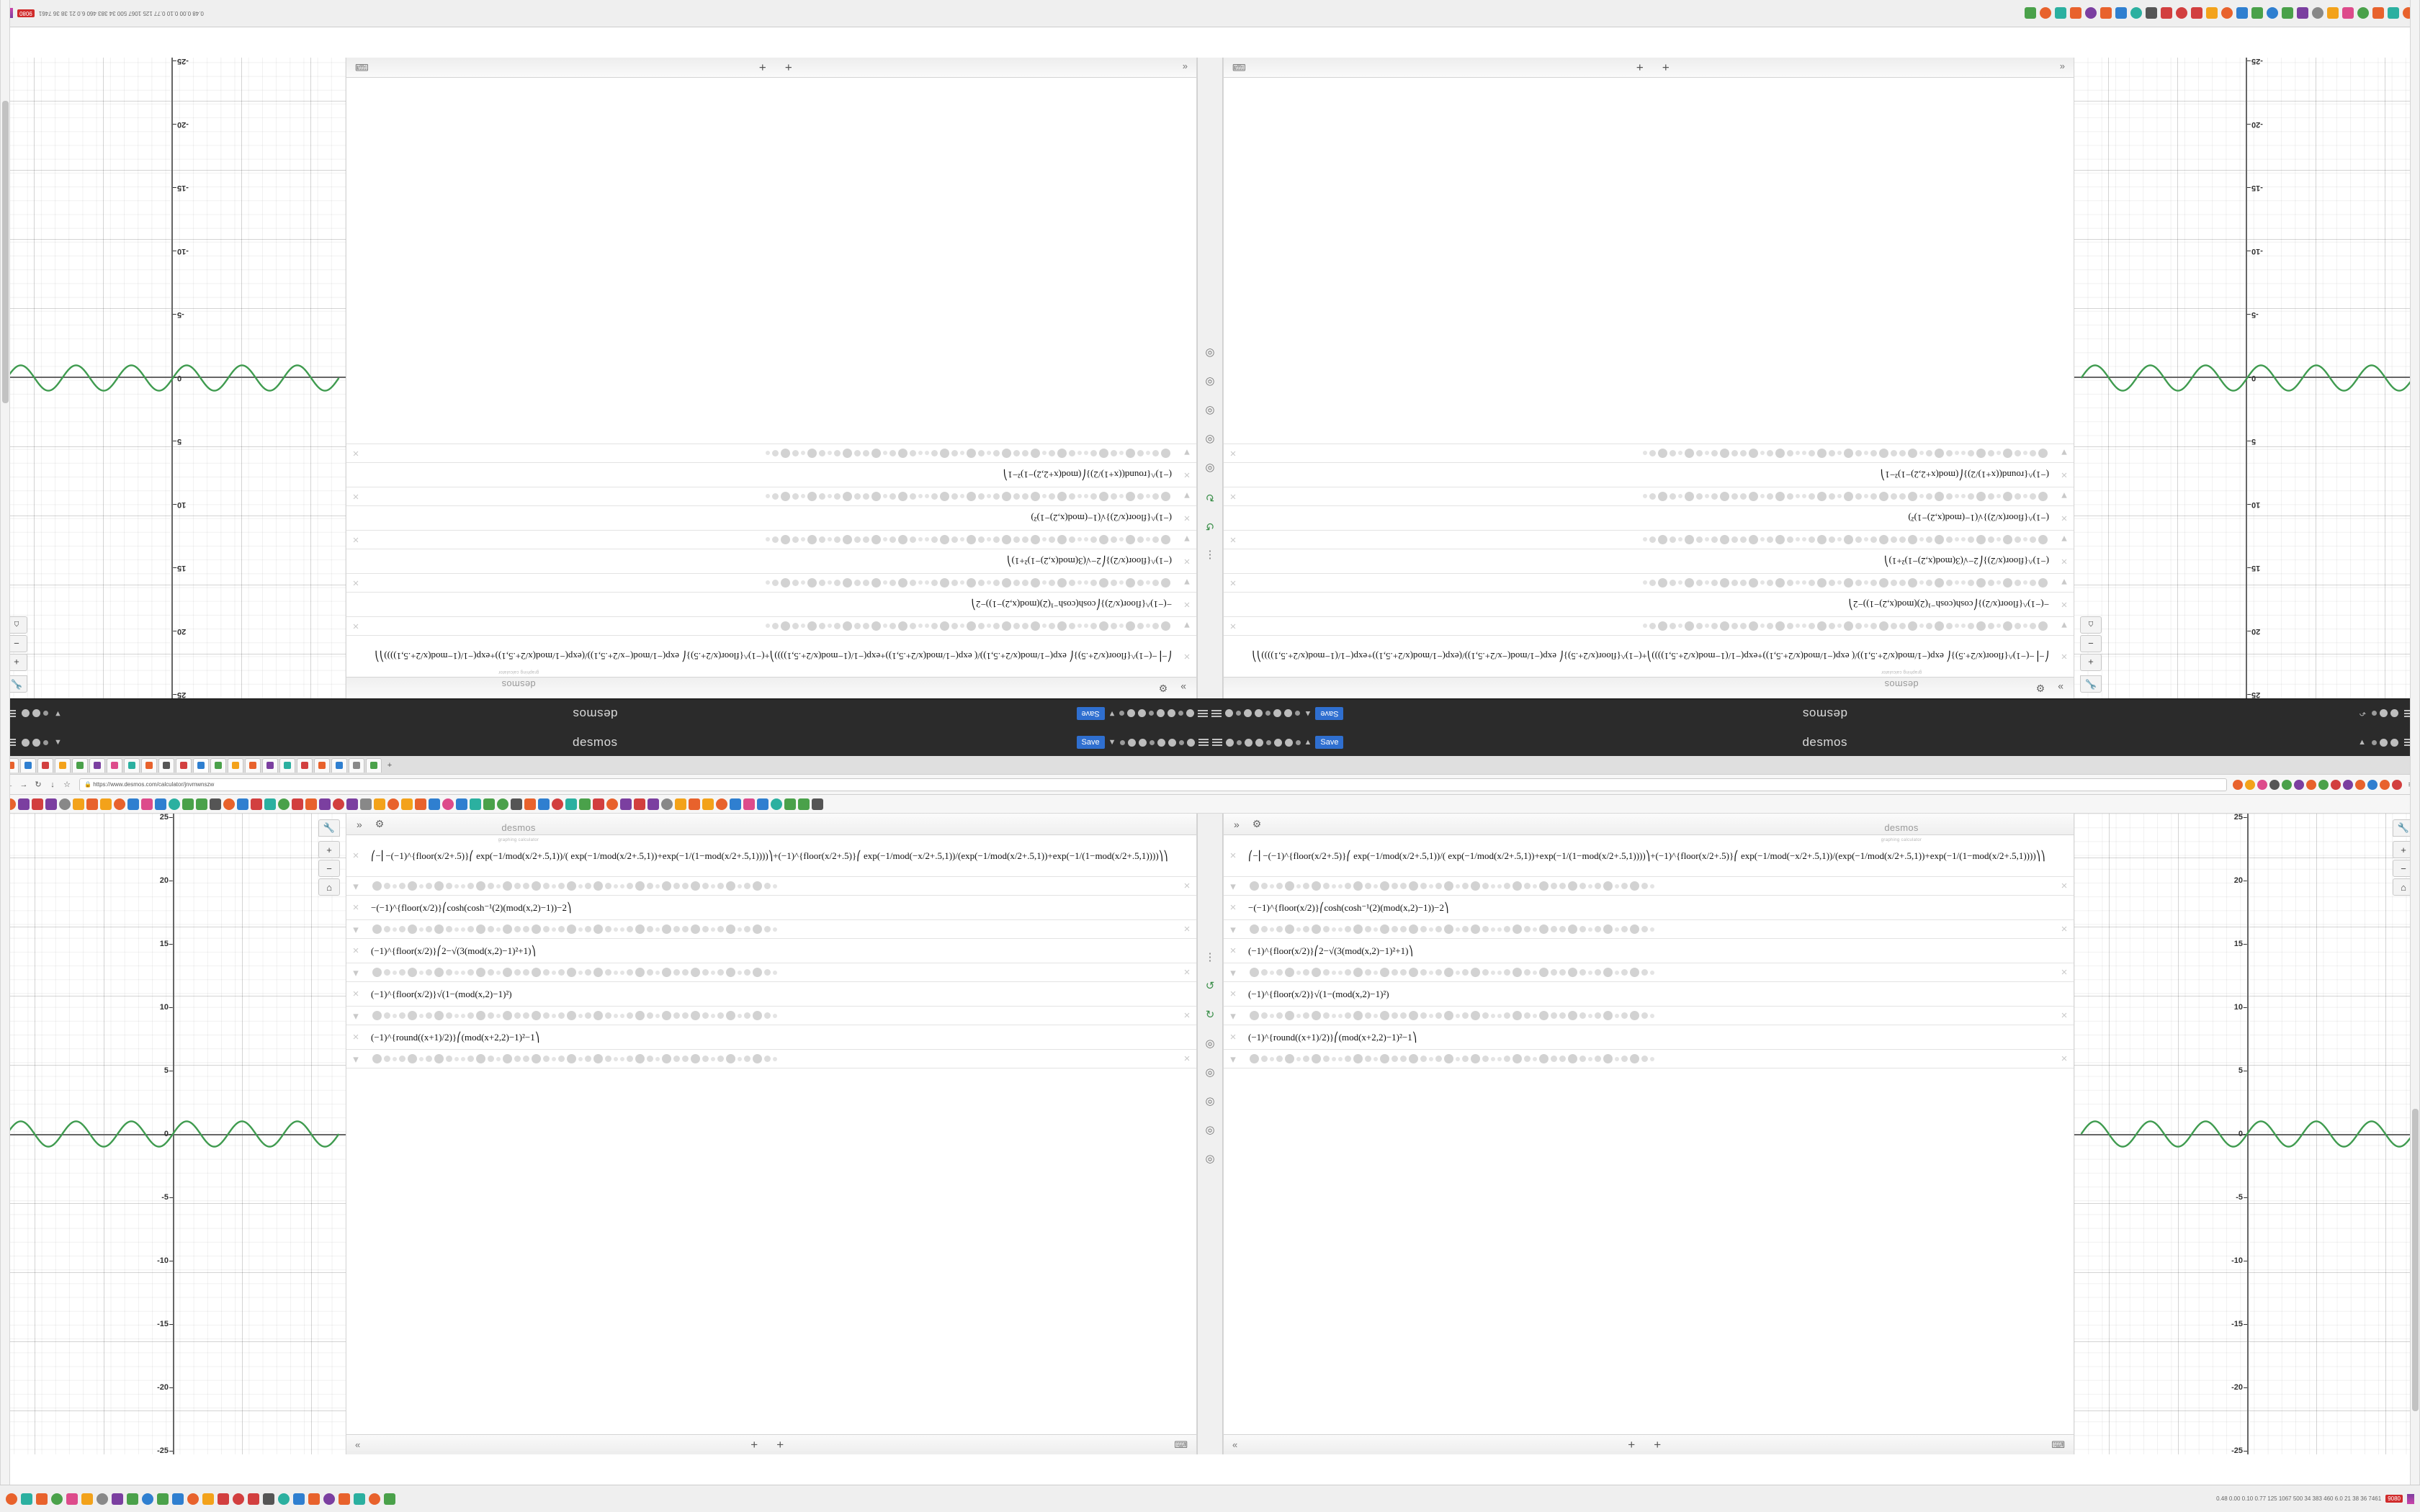 The height and width of the screenshot is (1512, 2420). What do you see at coordinates (1653, 67) in the screenshot?
I see `footer-add-buttons: + +` at bounding box center [1653, 67].